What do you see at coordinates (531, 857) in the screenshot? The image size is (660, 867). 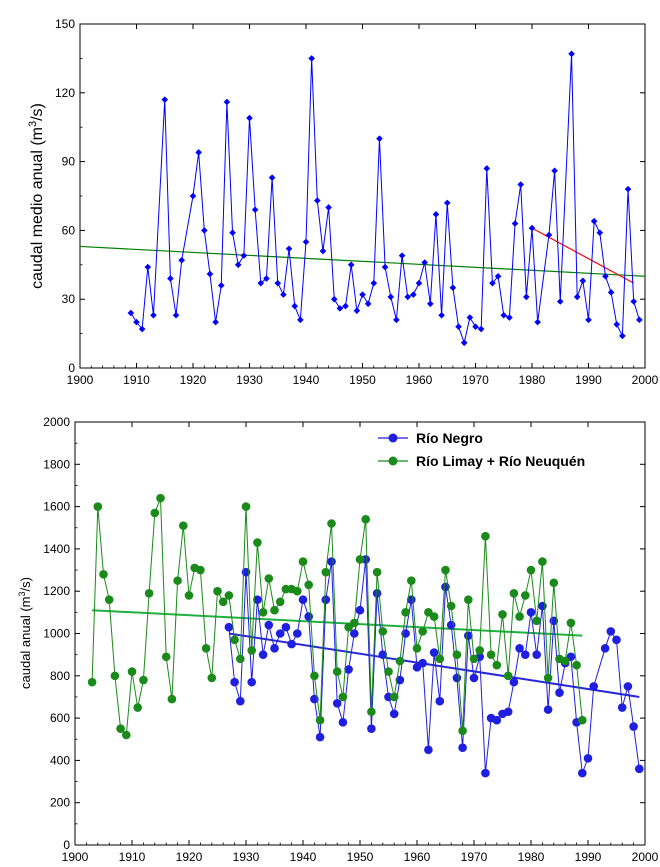 I see `chart-2-x-tick-label: 1980` at bounding box center [531, 857].